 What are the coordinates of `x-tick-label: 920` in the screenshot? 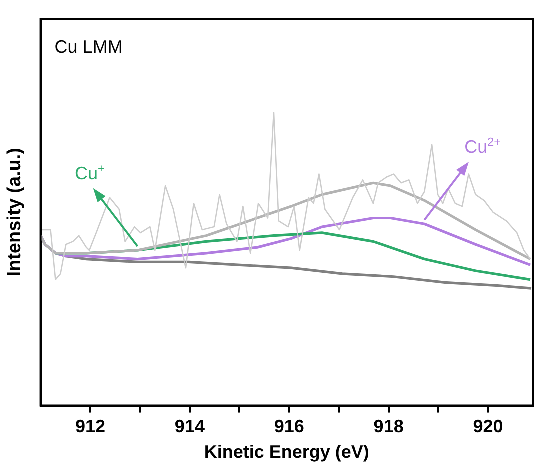 It's located at (488, 426).